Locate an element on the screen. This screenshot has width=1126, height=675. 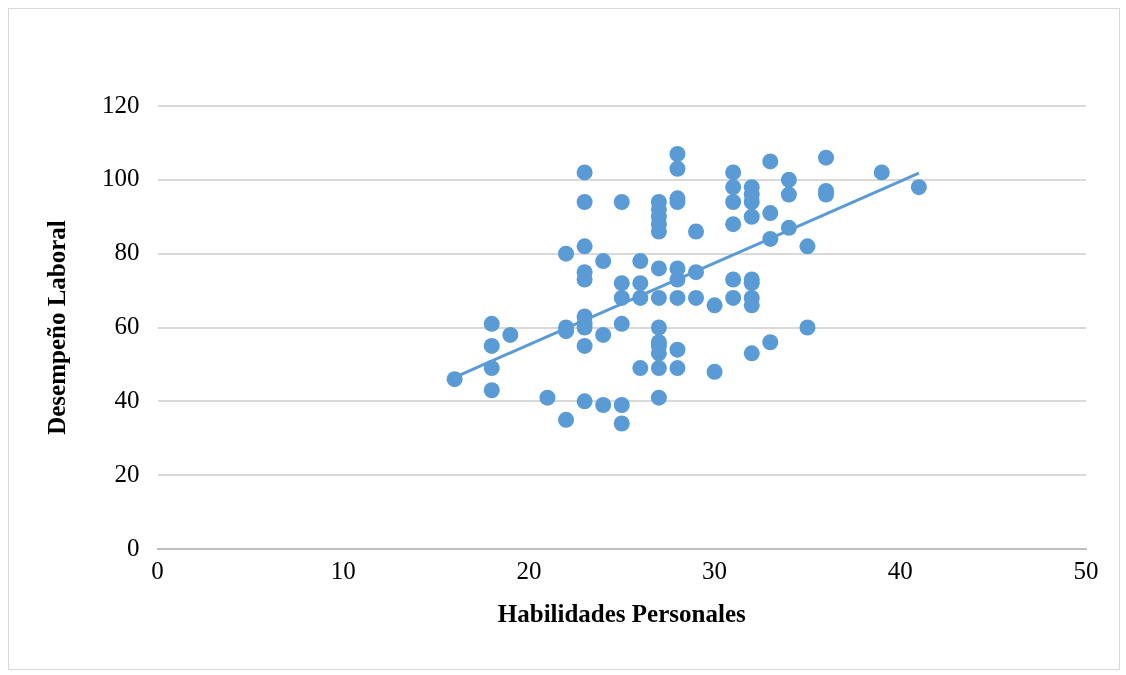
y-axis-title: Desempeño Laboral is located at coordinates (57, 327).